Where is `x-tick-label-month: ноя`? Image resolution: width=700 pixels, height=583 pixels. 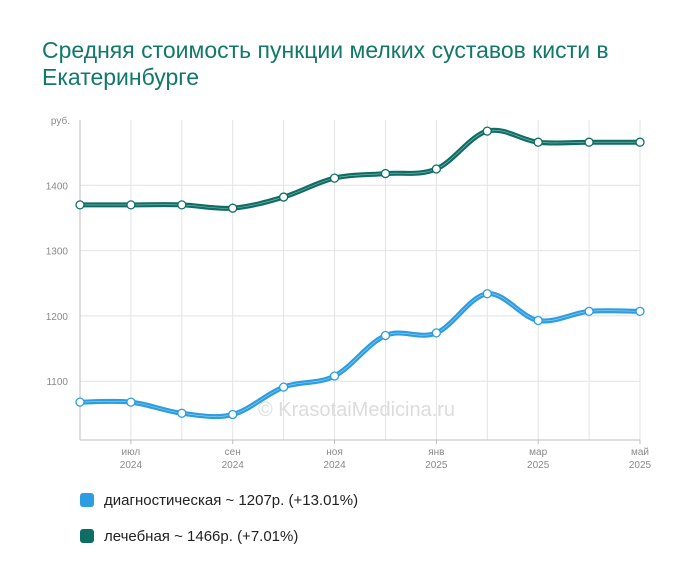 x-tick-label-month: ноя is located at coordinates (334, 452).